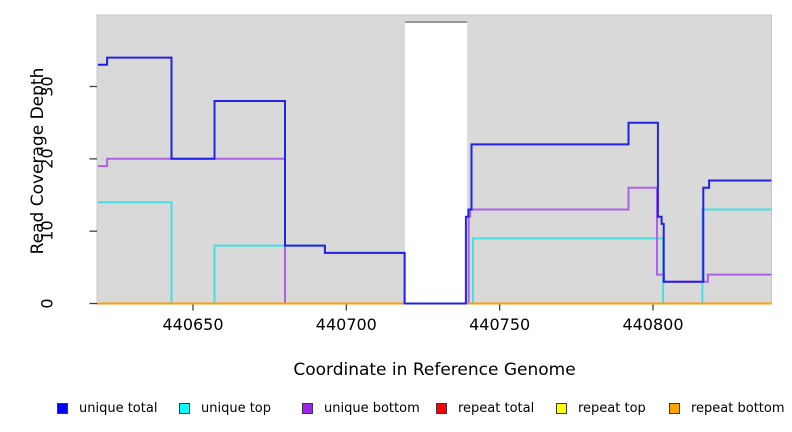 This screenshot has height=432, width=792. I want to click on legend-item-unique-top: unique top, so click(225, 408).